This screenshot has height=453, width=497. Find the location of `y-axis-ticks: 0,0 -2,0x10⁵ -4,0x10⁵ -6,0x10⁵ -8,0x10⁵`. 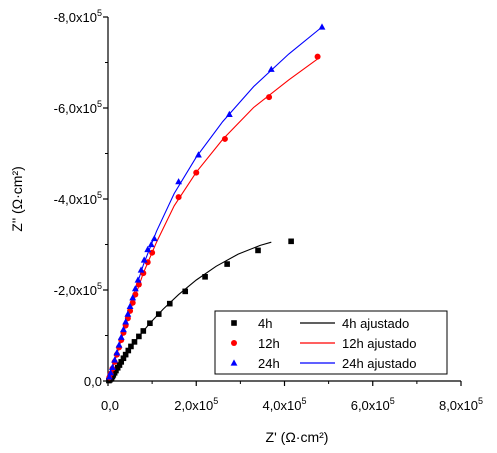

y-axis-ticks: 0,0 -2,0x10⁵ -4,0x10⁵ -6,0x10⁵ -8,0x10⁵ is located at coordinates (81, 198).